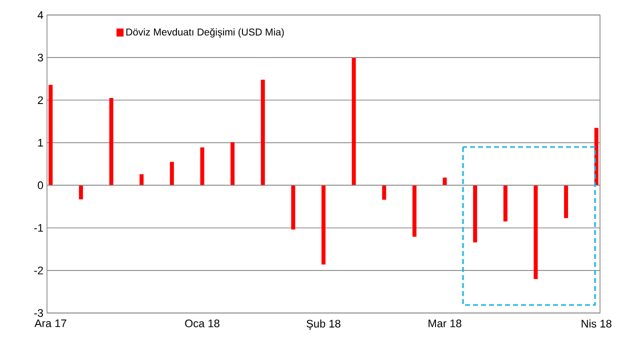 This screenshot has height=350, width=628. Describe the element at coordinates (40, 58) in the screenshot. I see `y-tick-label: 3` at that location.